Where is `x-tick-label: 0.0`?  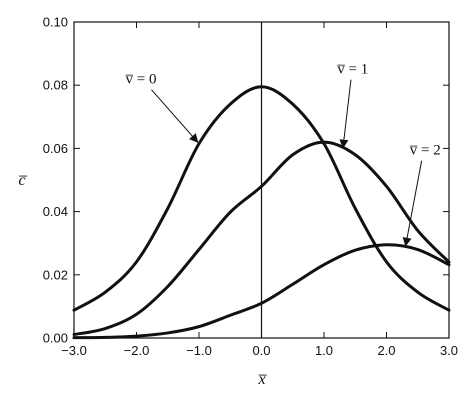 x-tick-label: 0.0 is located at coordinates (261, 350).